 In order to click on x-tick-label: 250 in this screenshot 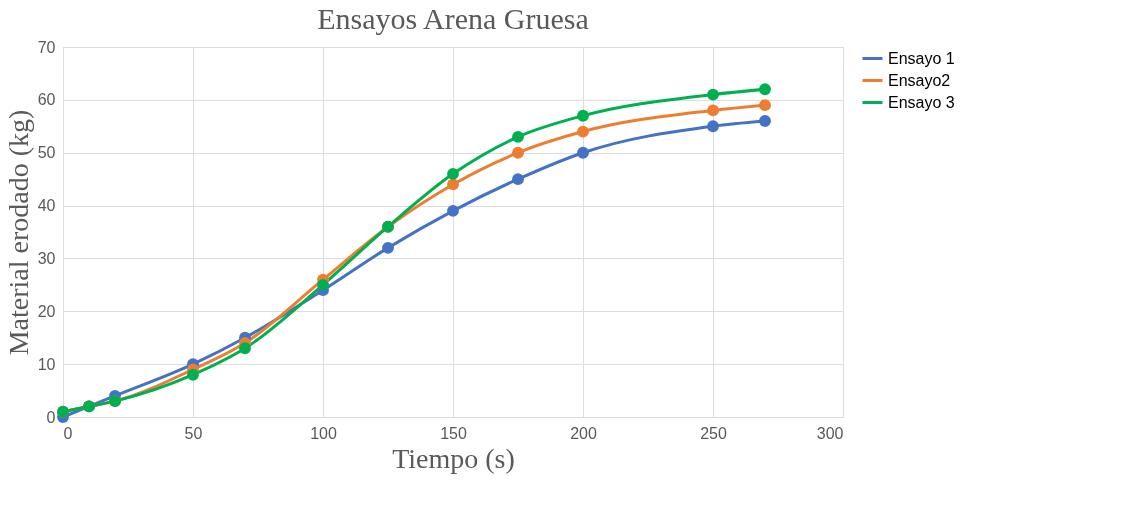, I will do `click(713, 433)`.